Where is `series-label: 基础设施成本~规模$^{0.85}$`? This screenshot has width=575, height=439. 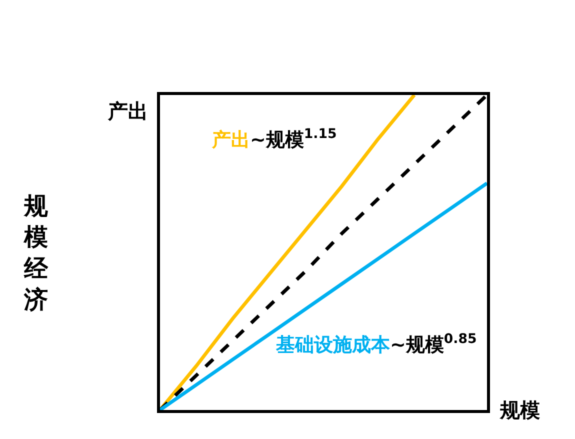
series-label: 基础设施成本~规模$^{0.85}$ is located at coordinates (376, 344).